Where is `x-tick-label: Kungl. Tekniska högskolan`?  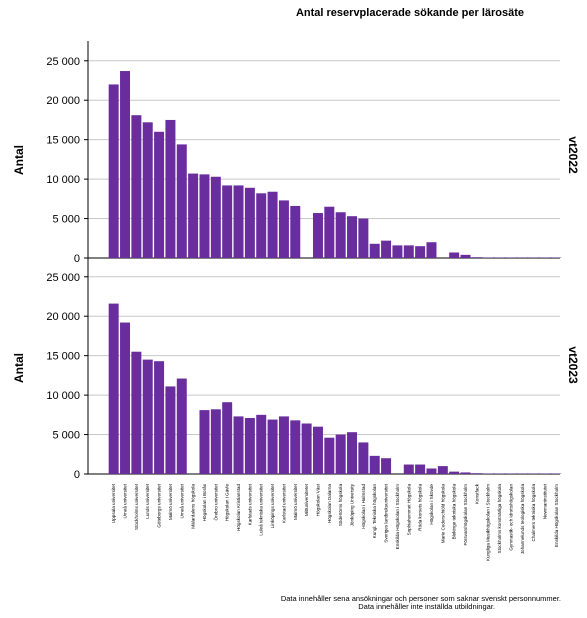
x-tick-label: Kungl. Tekniska högskolan is located at coordinates (374, 511).